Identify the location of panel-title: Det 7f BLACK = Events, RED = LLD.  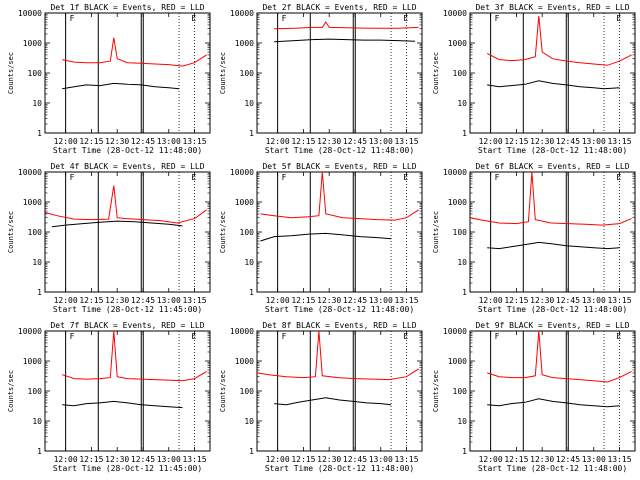
(127, 325).